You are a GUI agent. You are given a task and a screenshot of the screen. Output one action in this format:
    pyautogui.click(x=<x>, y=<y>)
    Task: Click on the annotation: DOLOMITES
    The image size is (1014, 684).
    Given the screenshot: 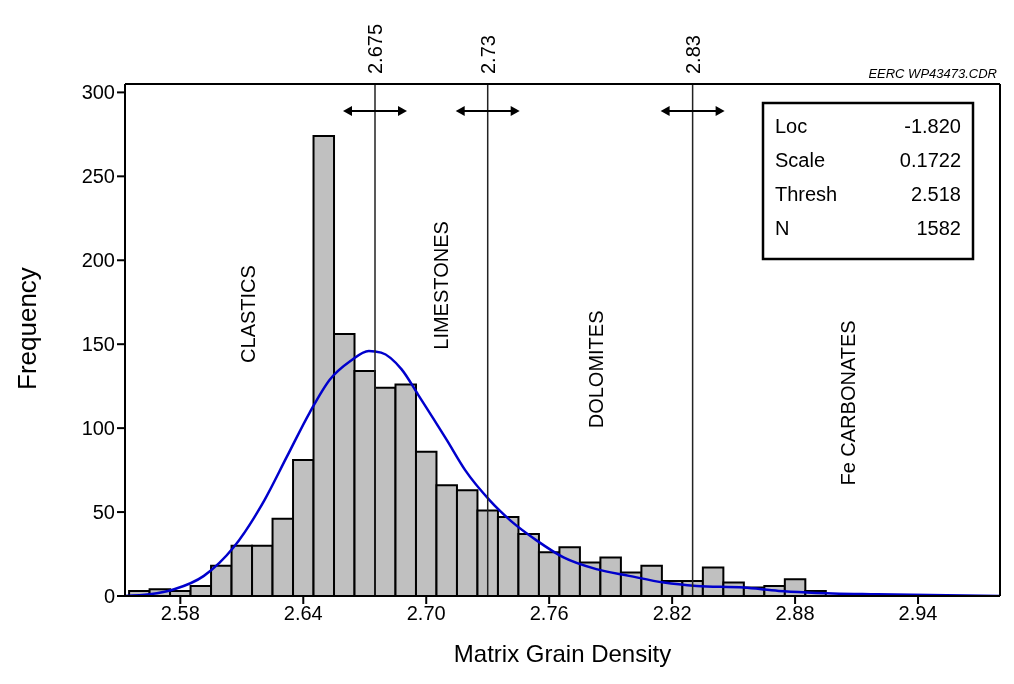 What is the action you would take?
    pyautogui.click(x=596, y=369)
    